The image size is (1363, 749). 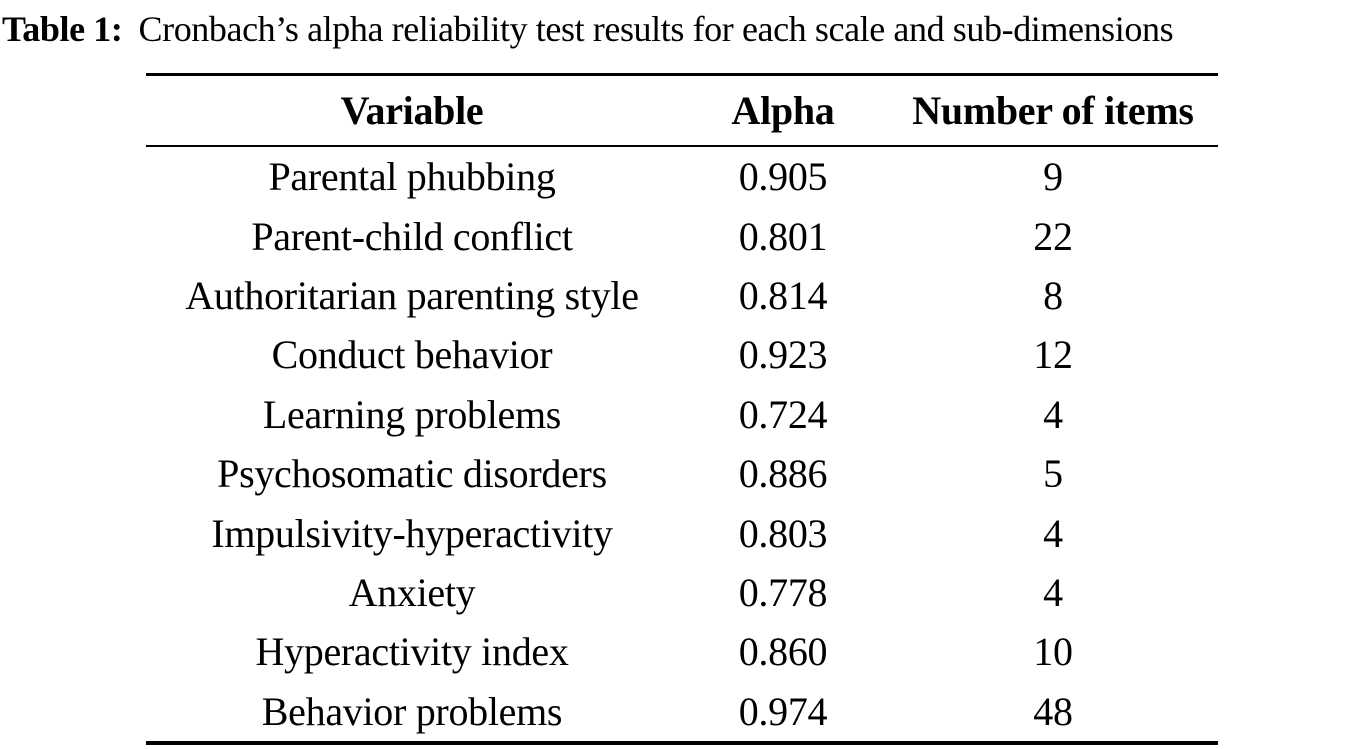 I want to click on cell-variable: Anxiety, so click(x=412, y=592).